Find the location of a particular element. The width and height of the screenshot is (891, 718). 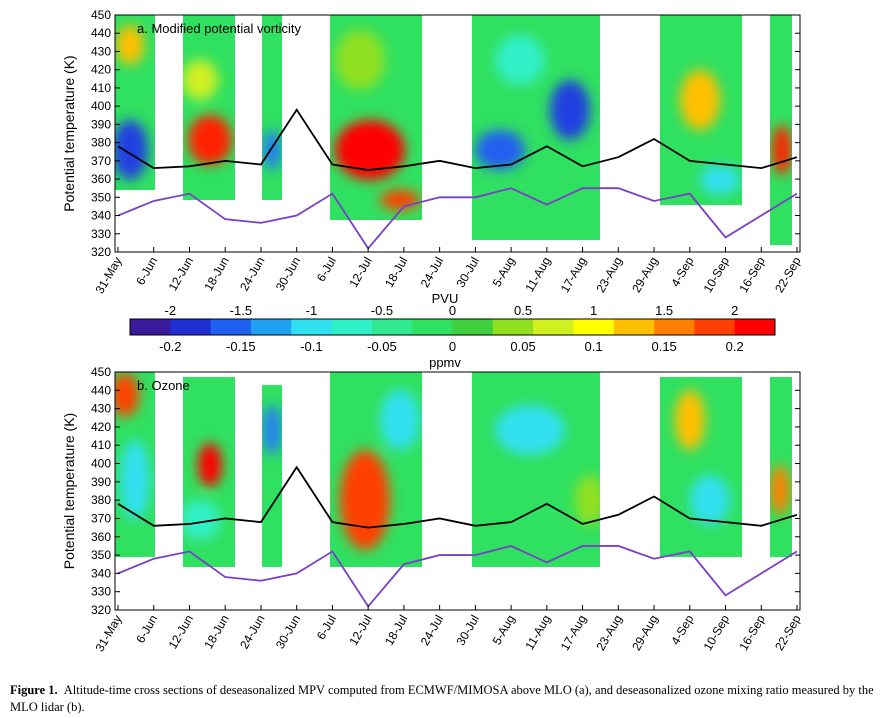

y-tick-label: 440 is located at coordinates (101, 390).